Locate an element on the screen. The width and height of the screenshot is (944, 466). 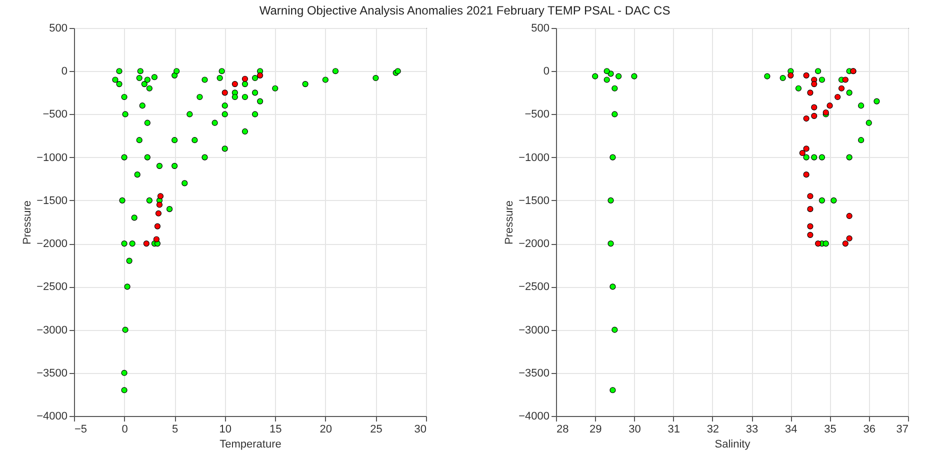
x-tick-label: 29 is located at coordinates (595, 430).